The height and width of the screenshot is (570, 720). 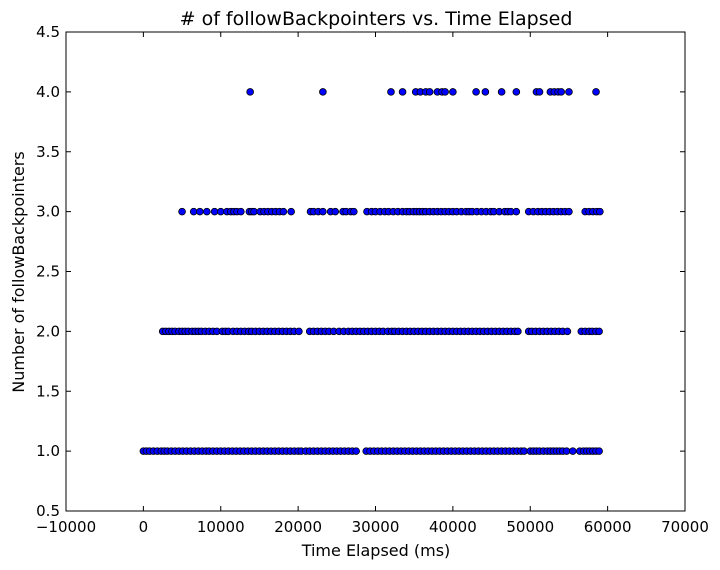 I want to click on y-tick-label: 1.5, so click(x=48, y=391).